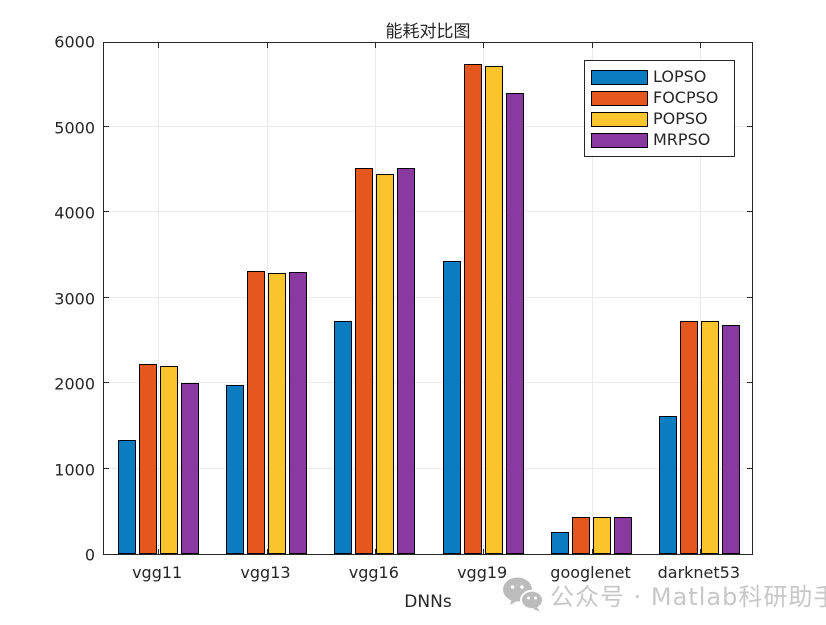  Describe the element at coordinates (428, 32) in the screenshot. I see `chart-title: 能耗对比图` at that location.